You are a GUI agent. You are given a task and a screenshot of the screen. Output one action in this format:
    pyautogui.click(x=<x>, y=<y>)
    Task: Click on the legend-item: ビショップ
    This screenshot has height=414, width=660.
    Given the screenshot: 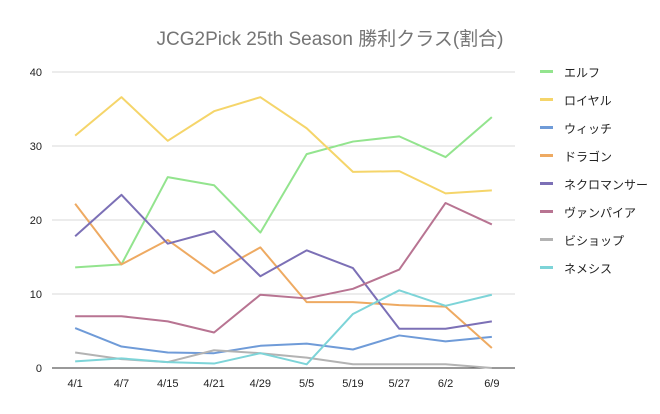 What is the action you would take?
    pyautogui.click(x=594, y=246)
    